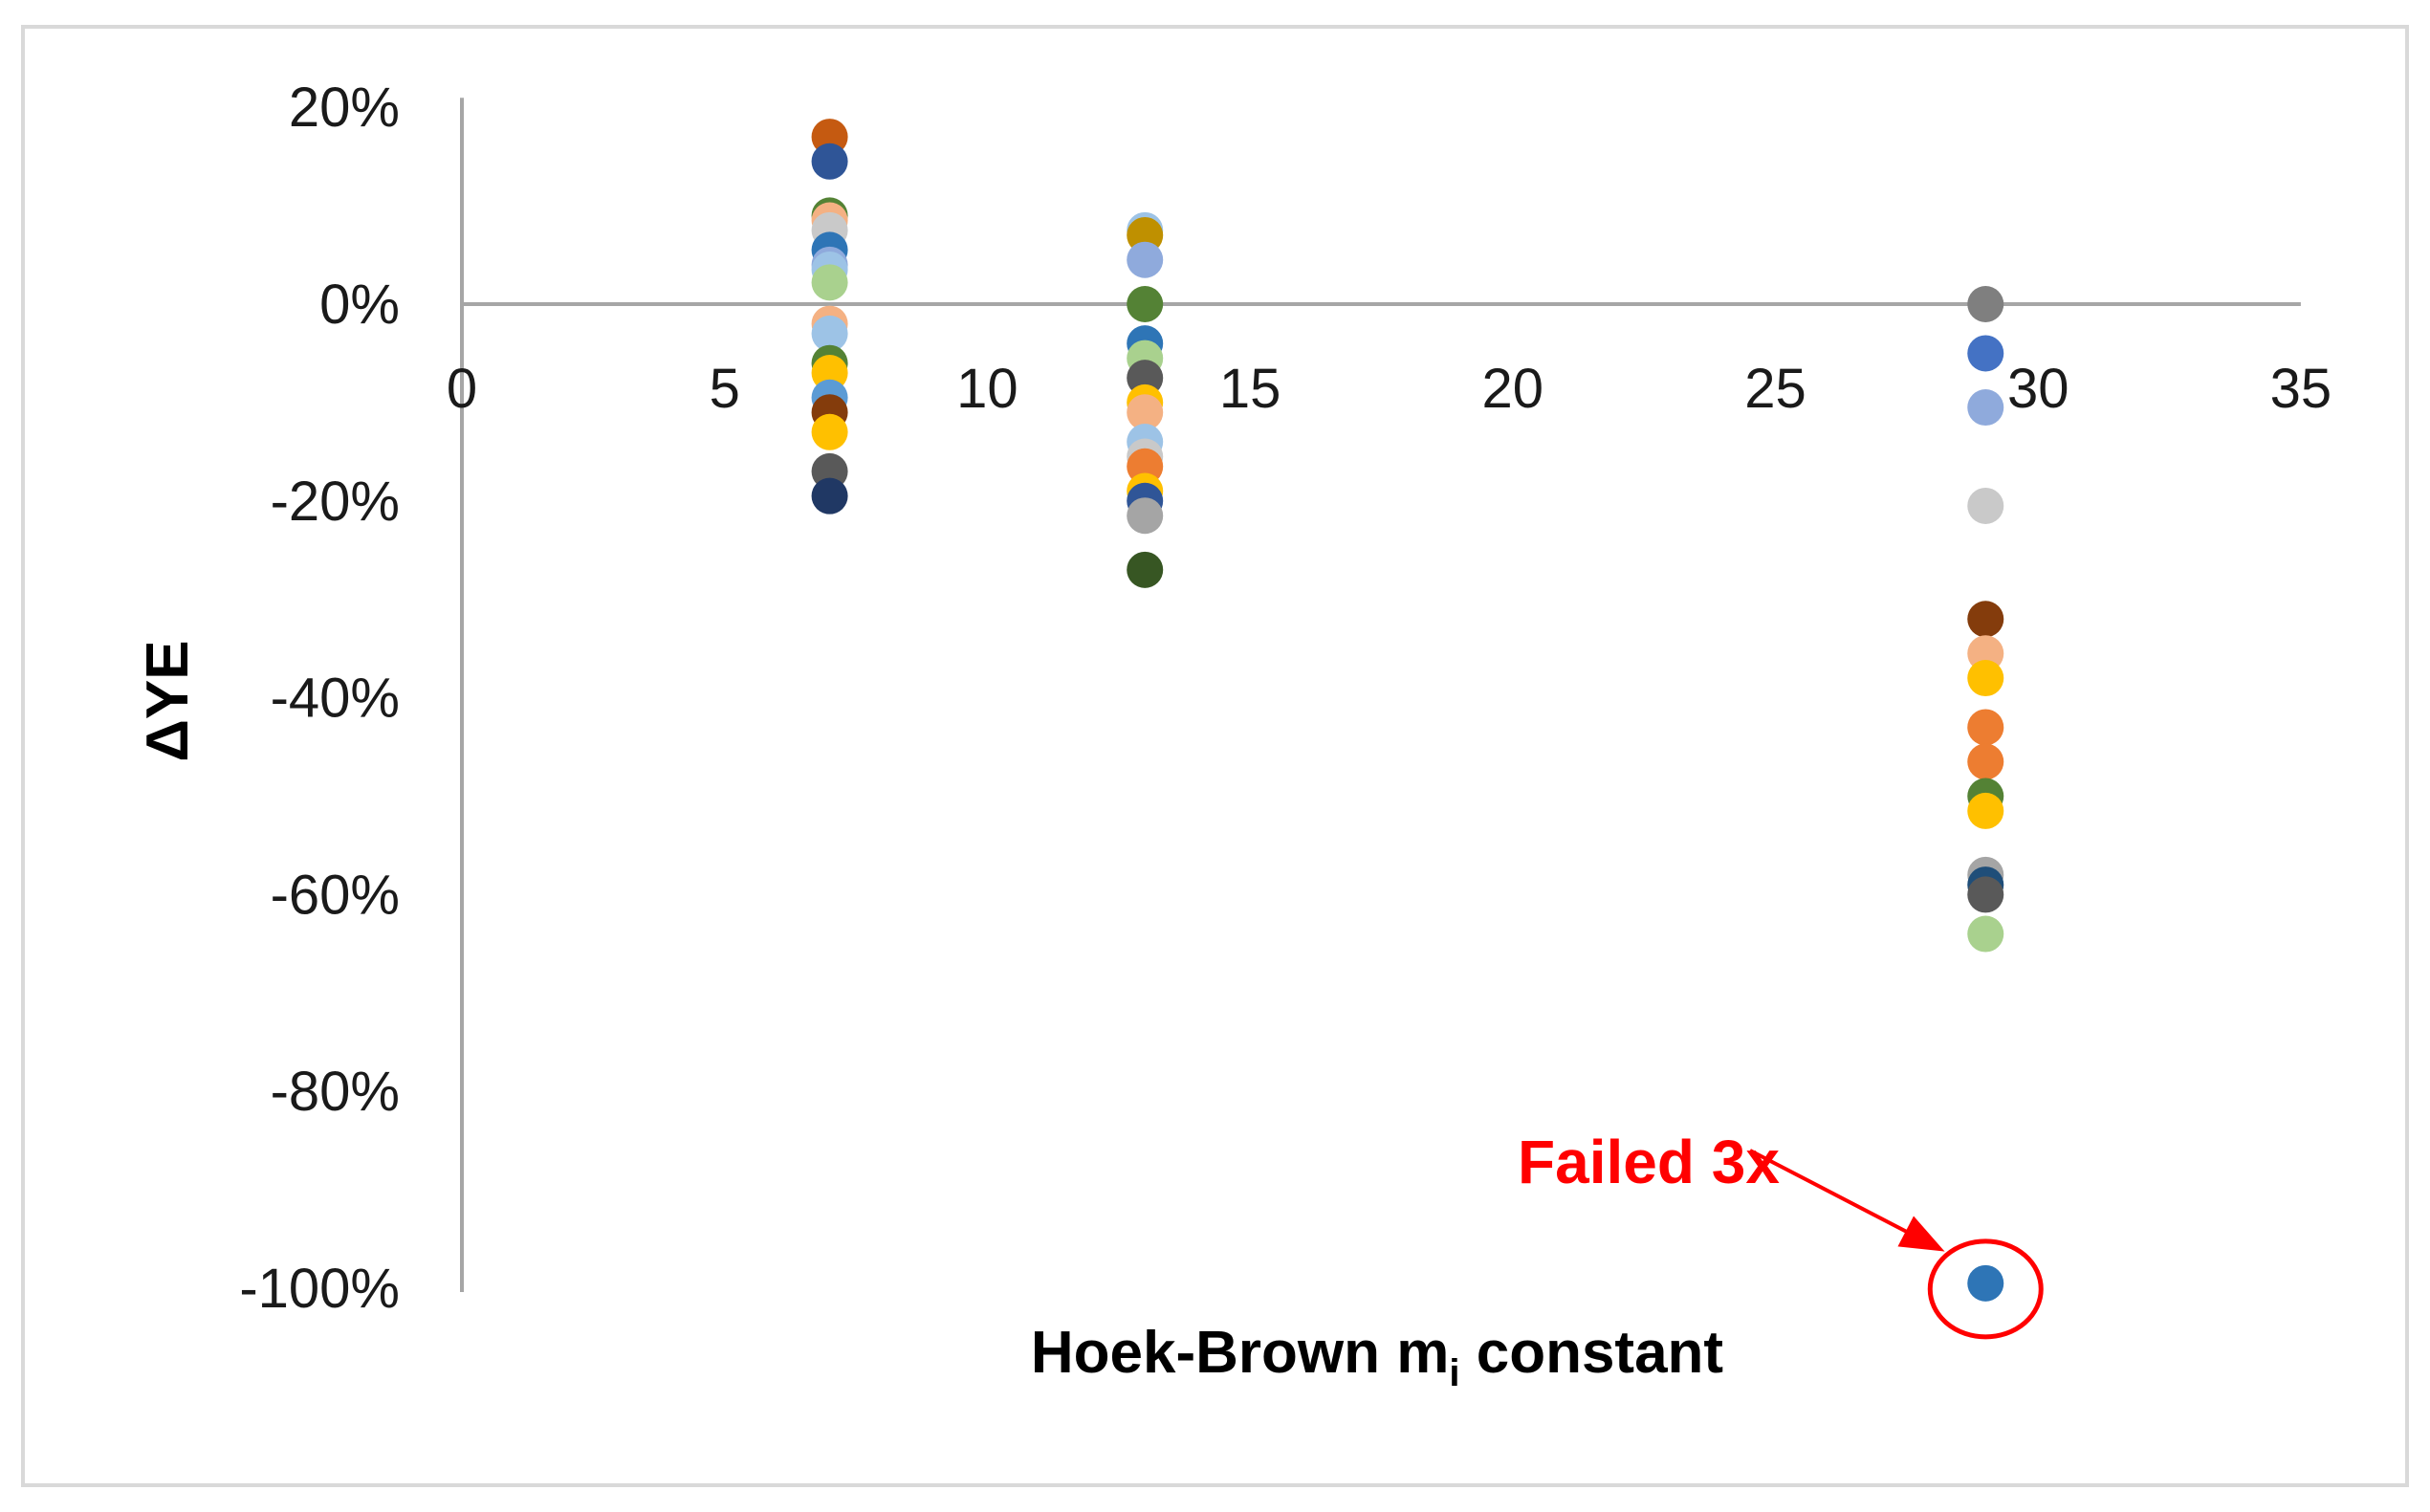 The width and height of the screenshot is (2430, 1512). Describe the element at coordinates (1240, 1353) in the screenshot. I see `x-axis-title-main: Hoek-Brown m` at that location.